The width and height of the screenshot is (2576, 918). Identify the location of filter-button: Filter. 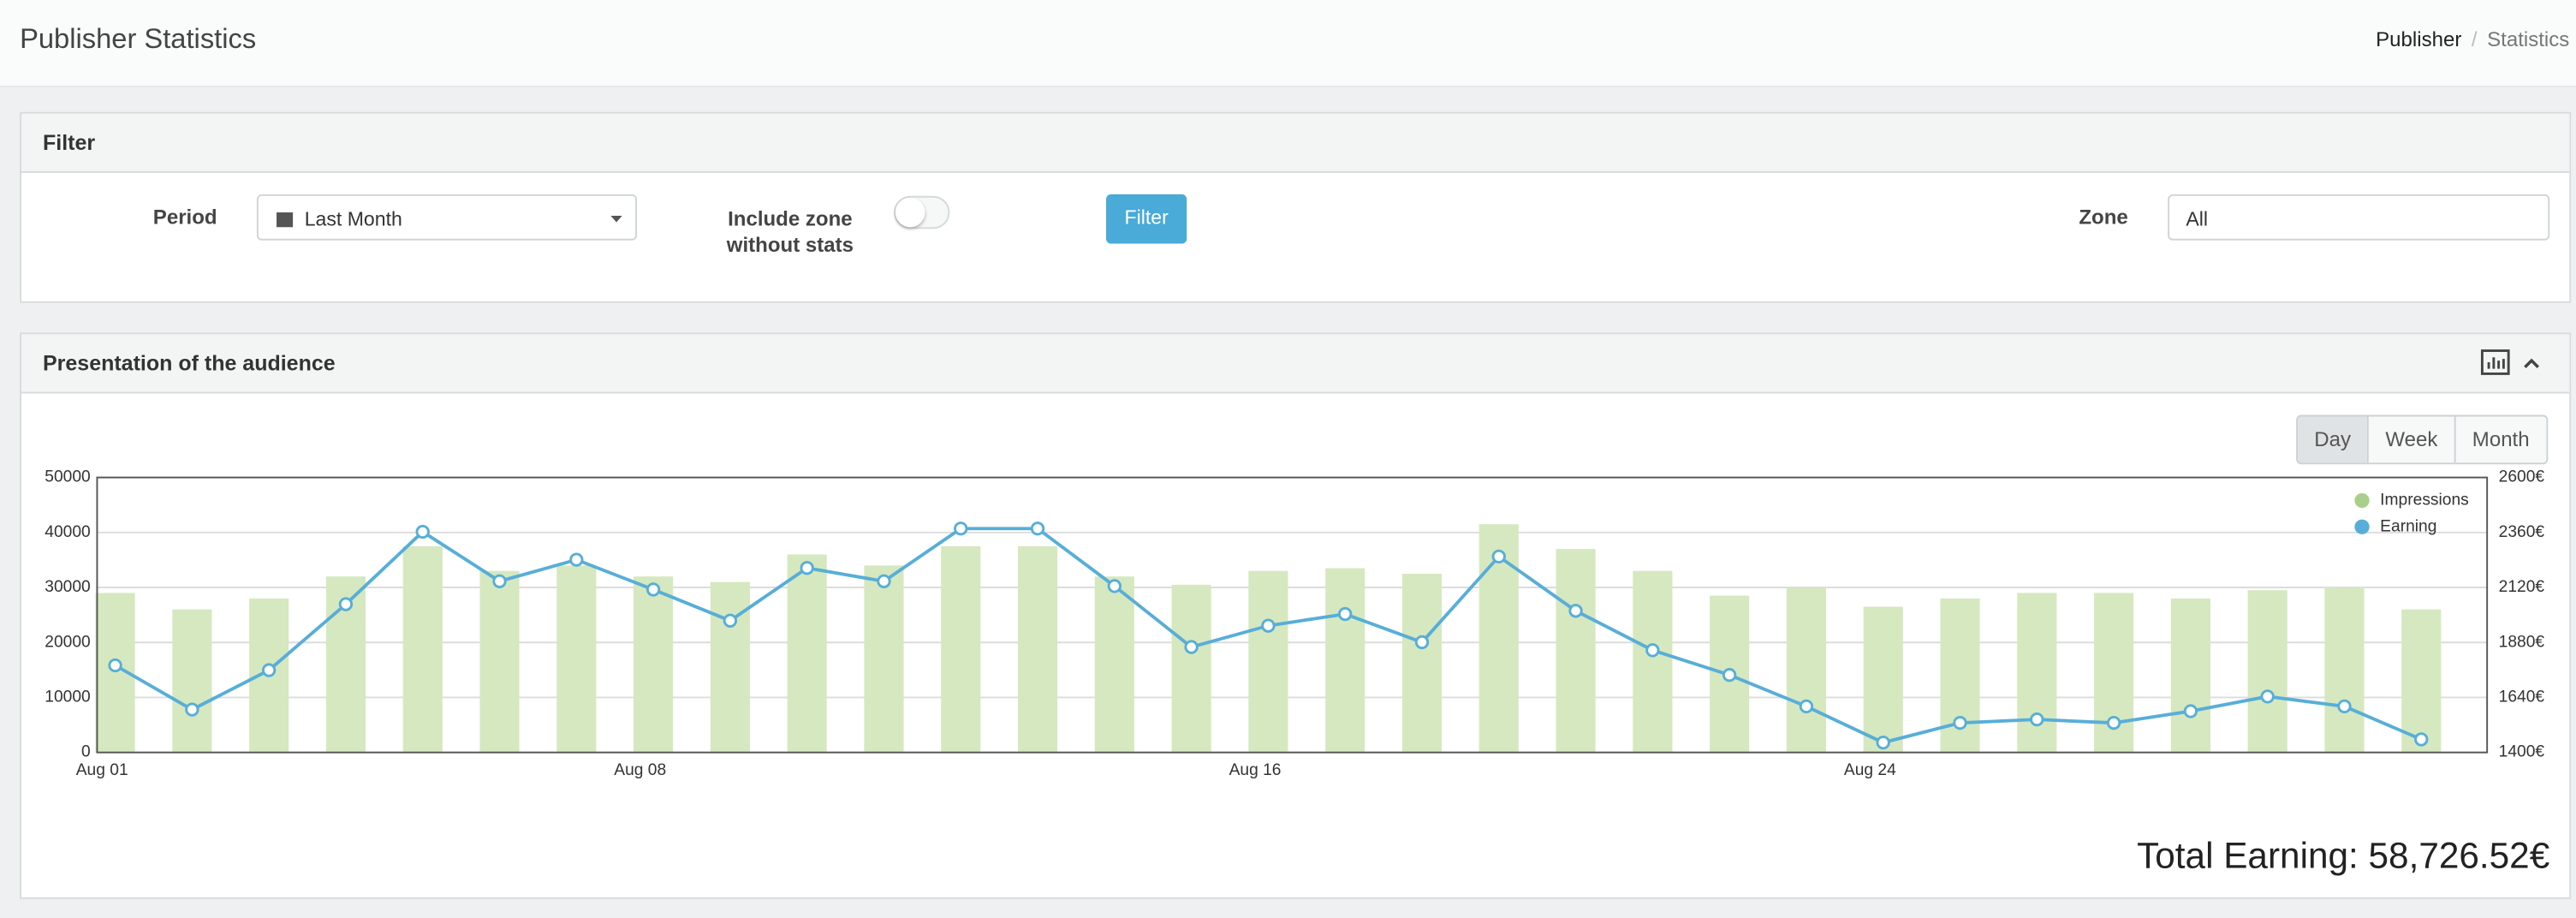
(1147, 219).